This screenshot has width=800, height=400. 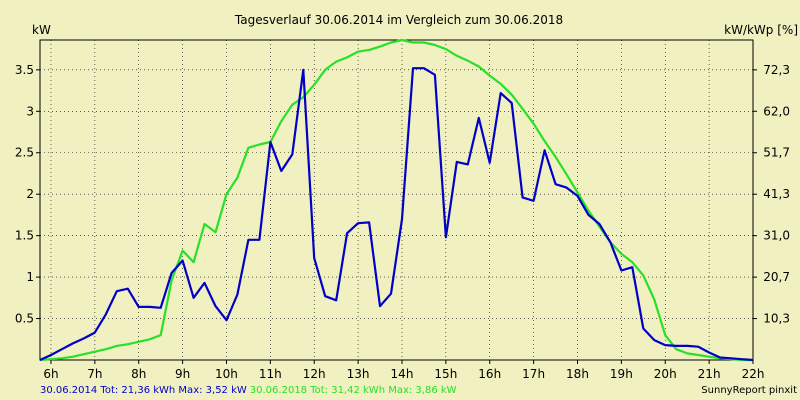 What do you see at coordinates (776, 236) in the screenshot?
I see `y-tick-label-right: 31,0` at bounding box center [776, 236].